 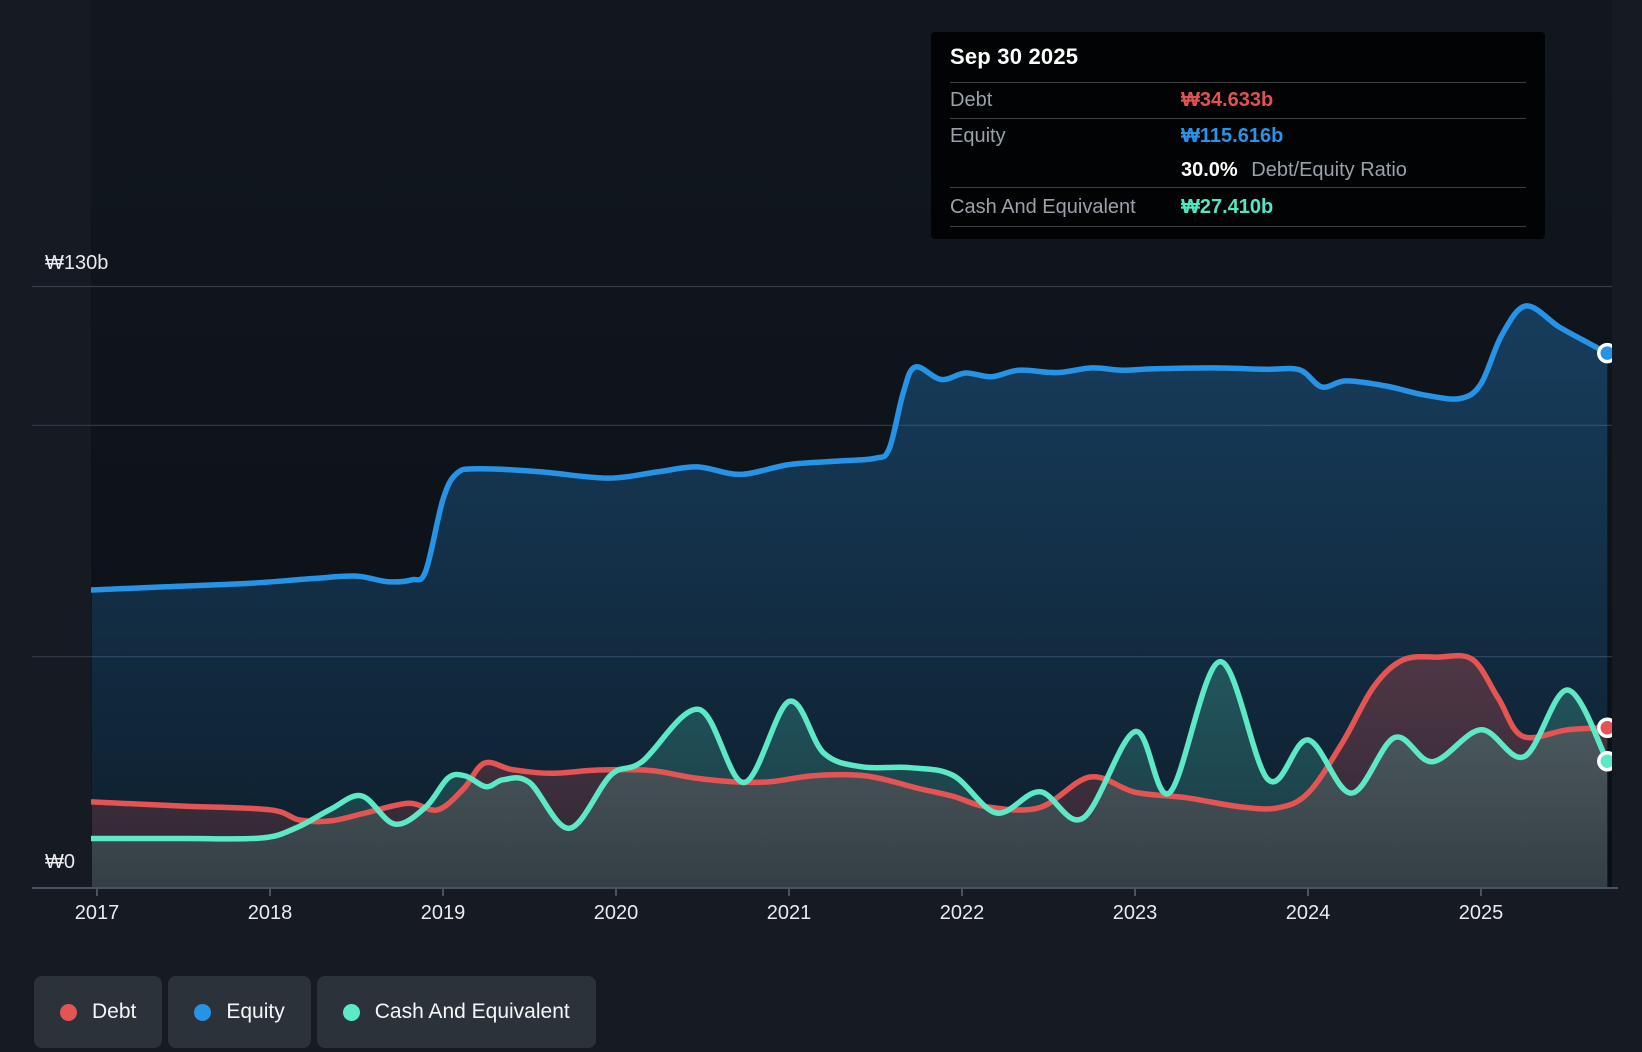 I want to click on tooltip-ratio-label: Debt/Equity Ratio, so click(x=1329, y=170).